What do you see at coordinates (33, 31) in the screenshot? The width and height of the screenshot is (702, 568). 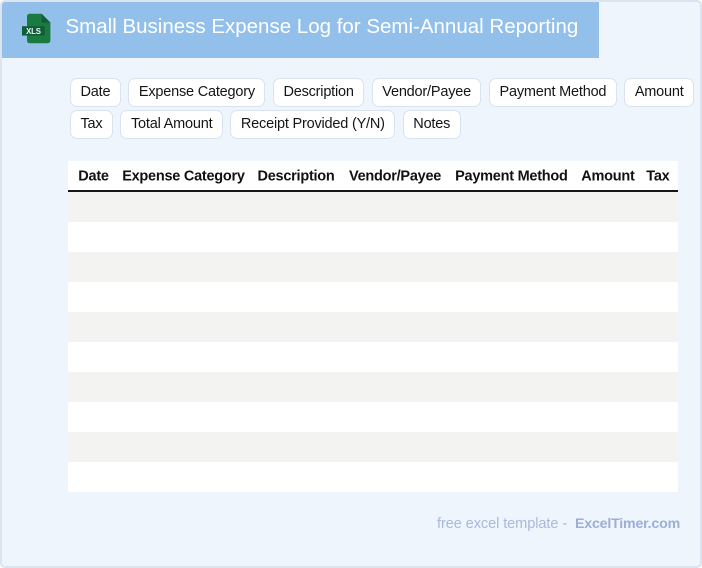 I see `svg-text: XLS` at bounding box center [33, 31].